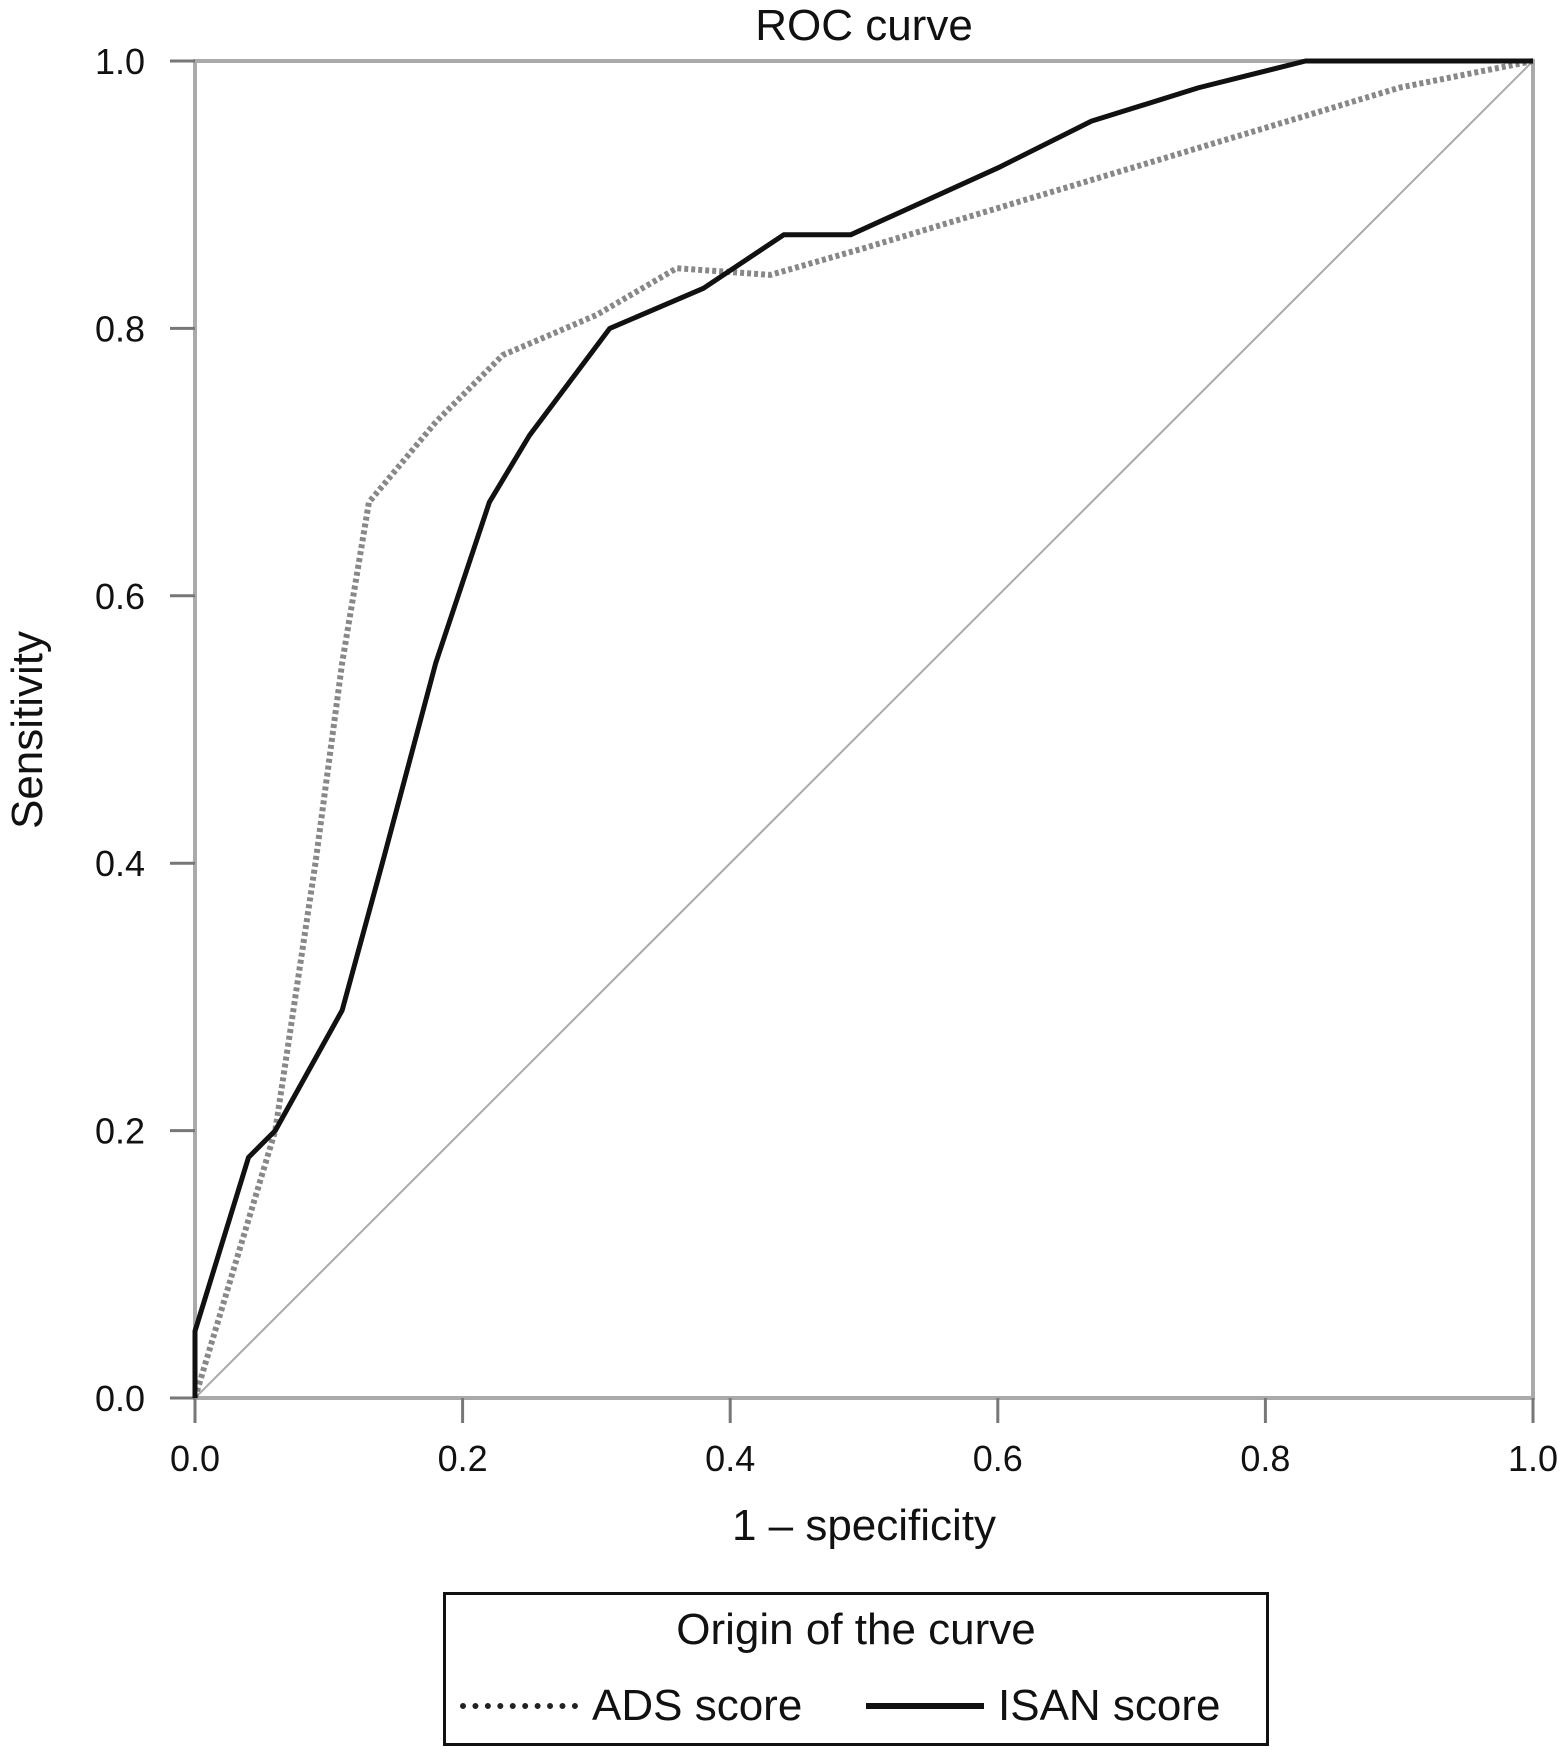 Image resolution: width=1562 pixels, height=1752 pixels. I want to click on legend-swatch-dotted, so click(519, 1706).